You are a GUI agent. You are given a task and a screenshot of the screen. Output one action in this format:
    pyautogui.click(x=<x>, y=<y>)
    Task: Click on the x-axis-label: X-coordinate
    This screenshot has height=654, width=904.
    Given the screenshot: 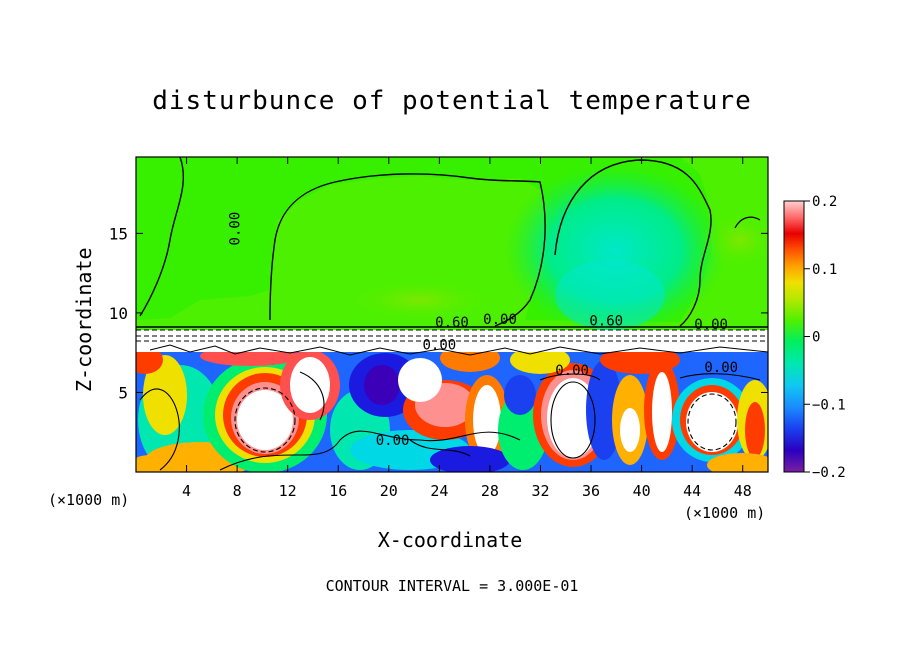 What is the action you would take?
    pyautogui.click(x=450, y=540)
    